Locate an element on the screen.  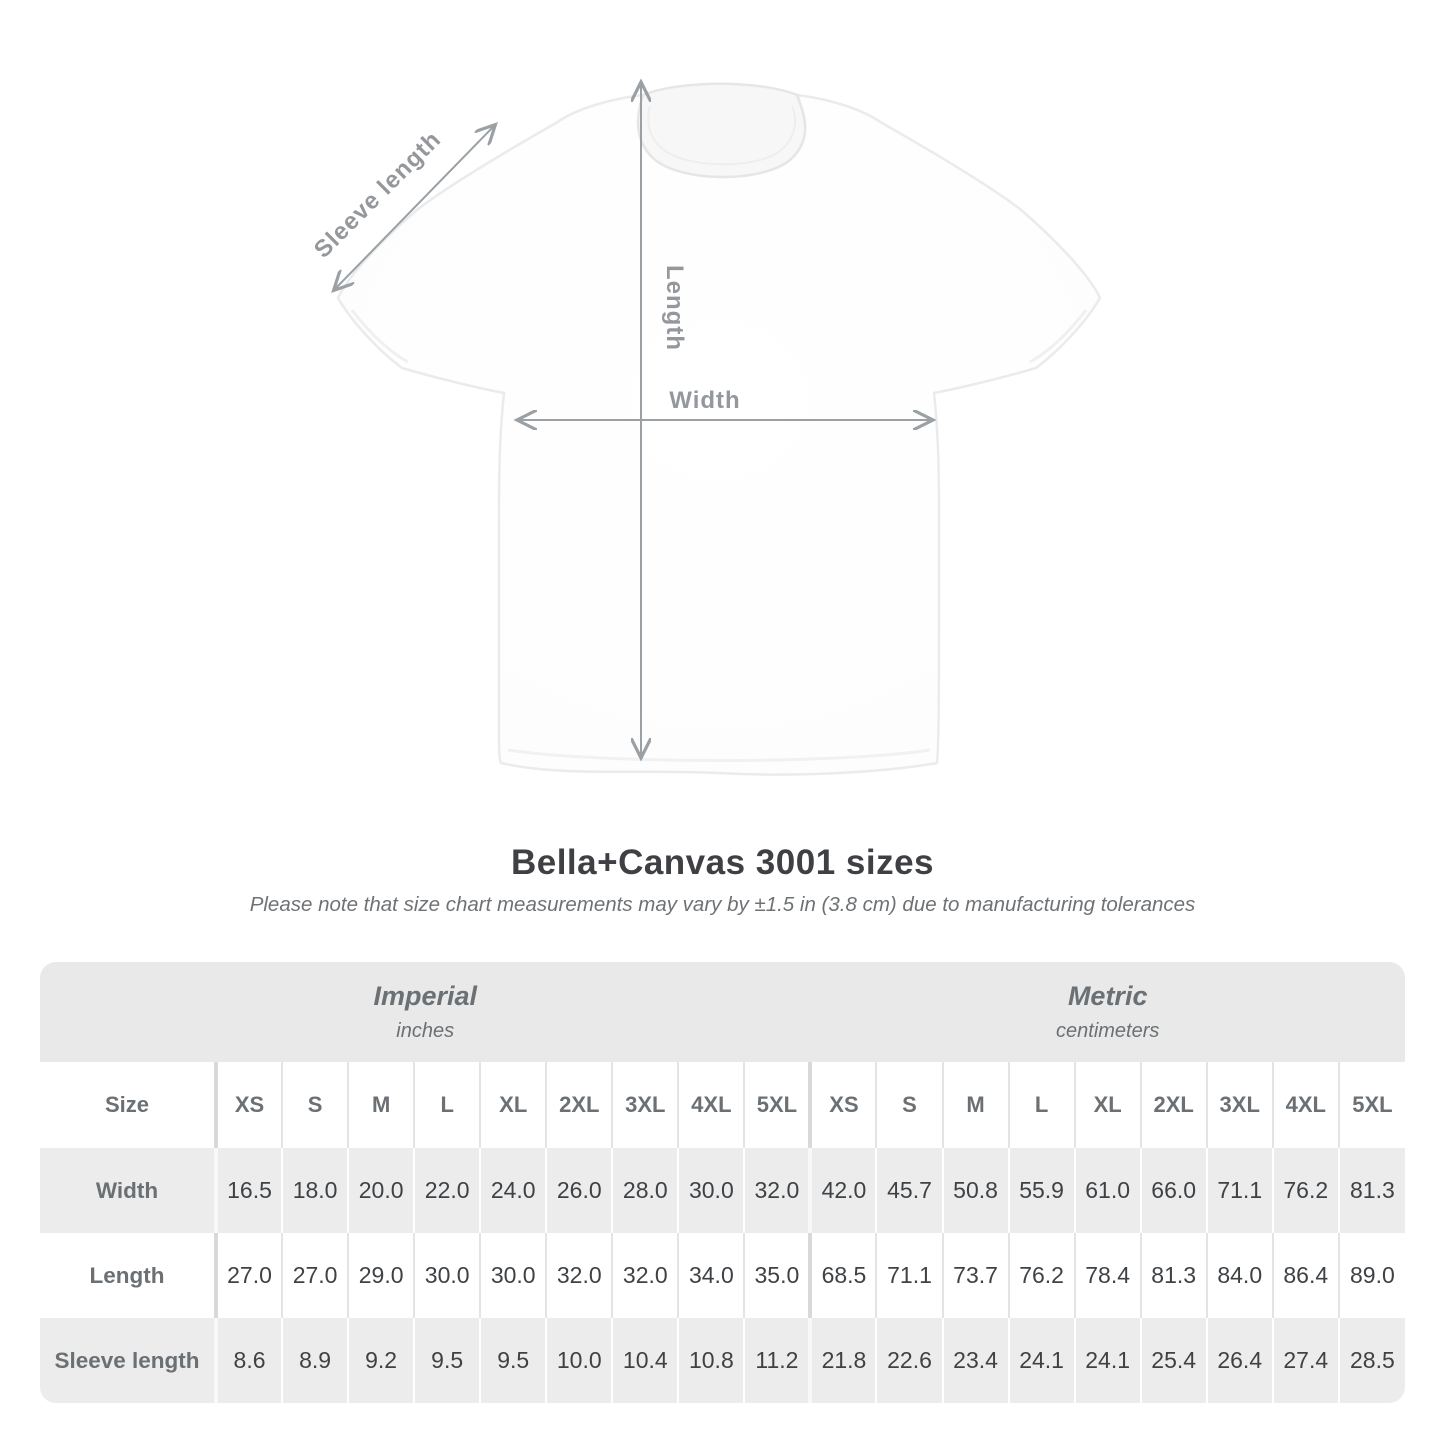
table-cell: 25.4 is located at coordinates (1173, 1360).